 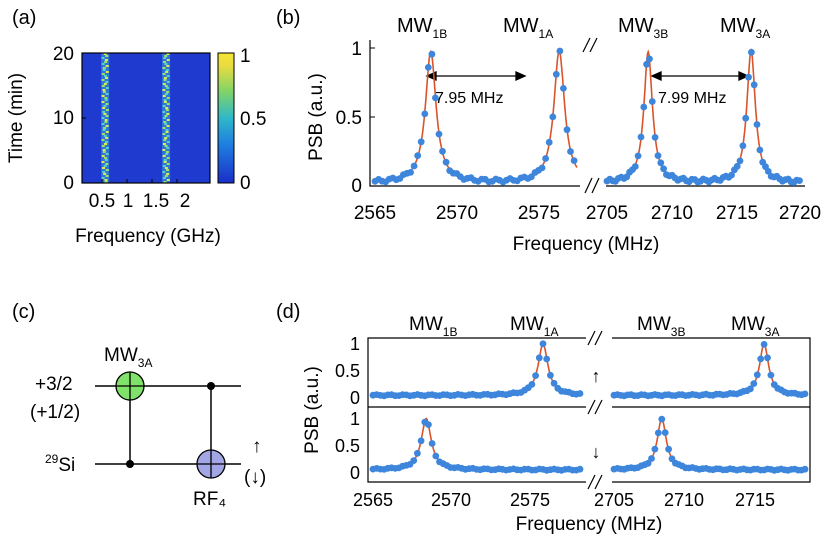 What do you see at coordinates (312, 410) in the screenshot?
I see `d-ylabel: PSB (a.u.)` at bounding box center [312, 410].